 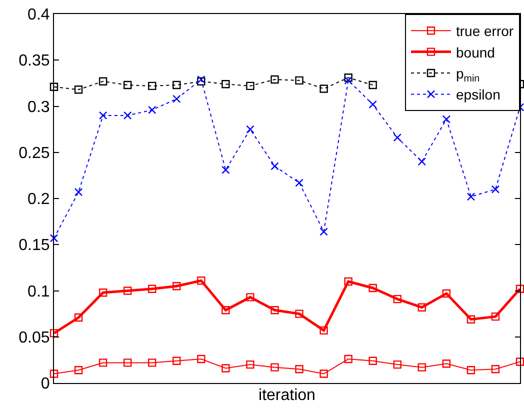 What do you see at coordinates (478, 94) in the screenshot?
I see `legend-label: epsilon` at bounding box center [478, 94].